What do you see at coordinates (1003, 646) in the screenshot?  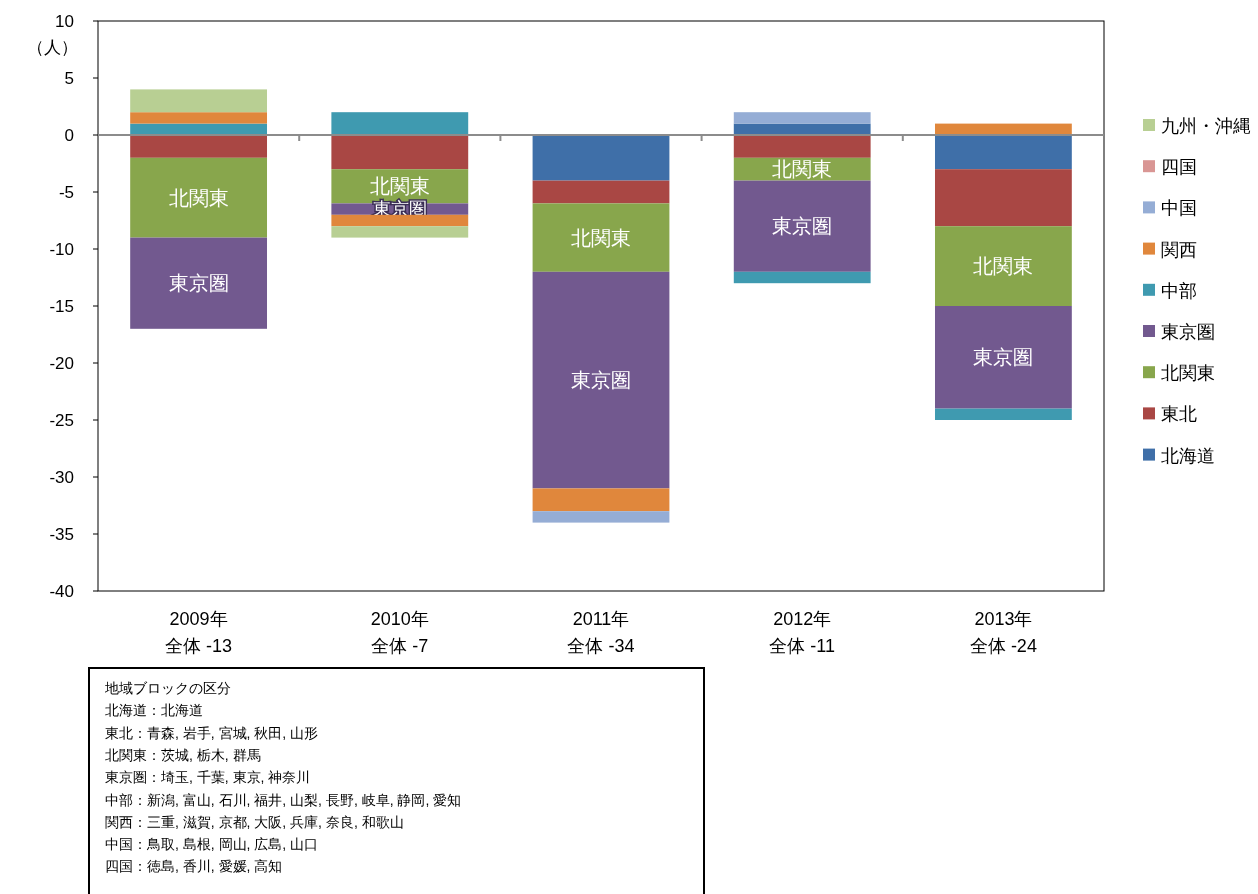 I see `text: 全体 -24` at bounding box center [1003, 646].